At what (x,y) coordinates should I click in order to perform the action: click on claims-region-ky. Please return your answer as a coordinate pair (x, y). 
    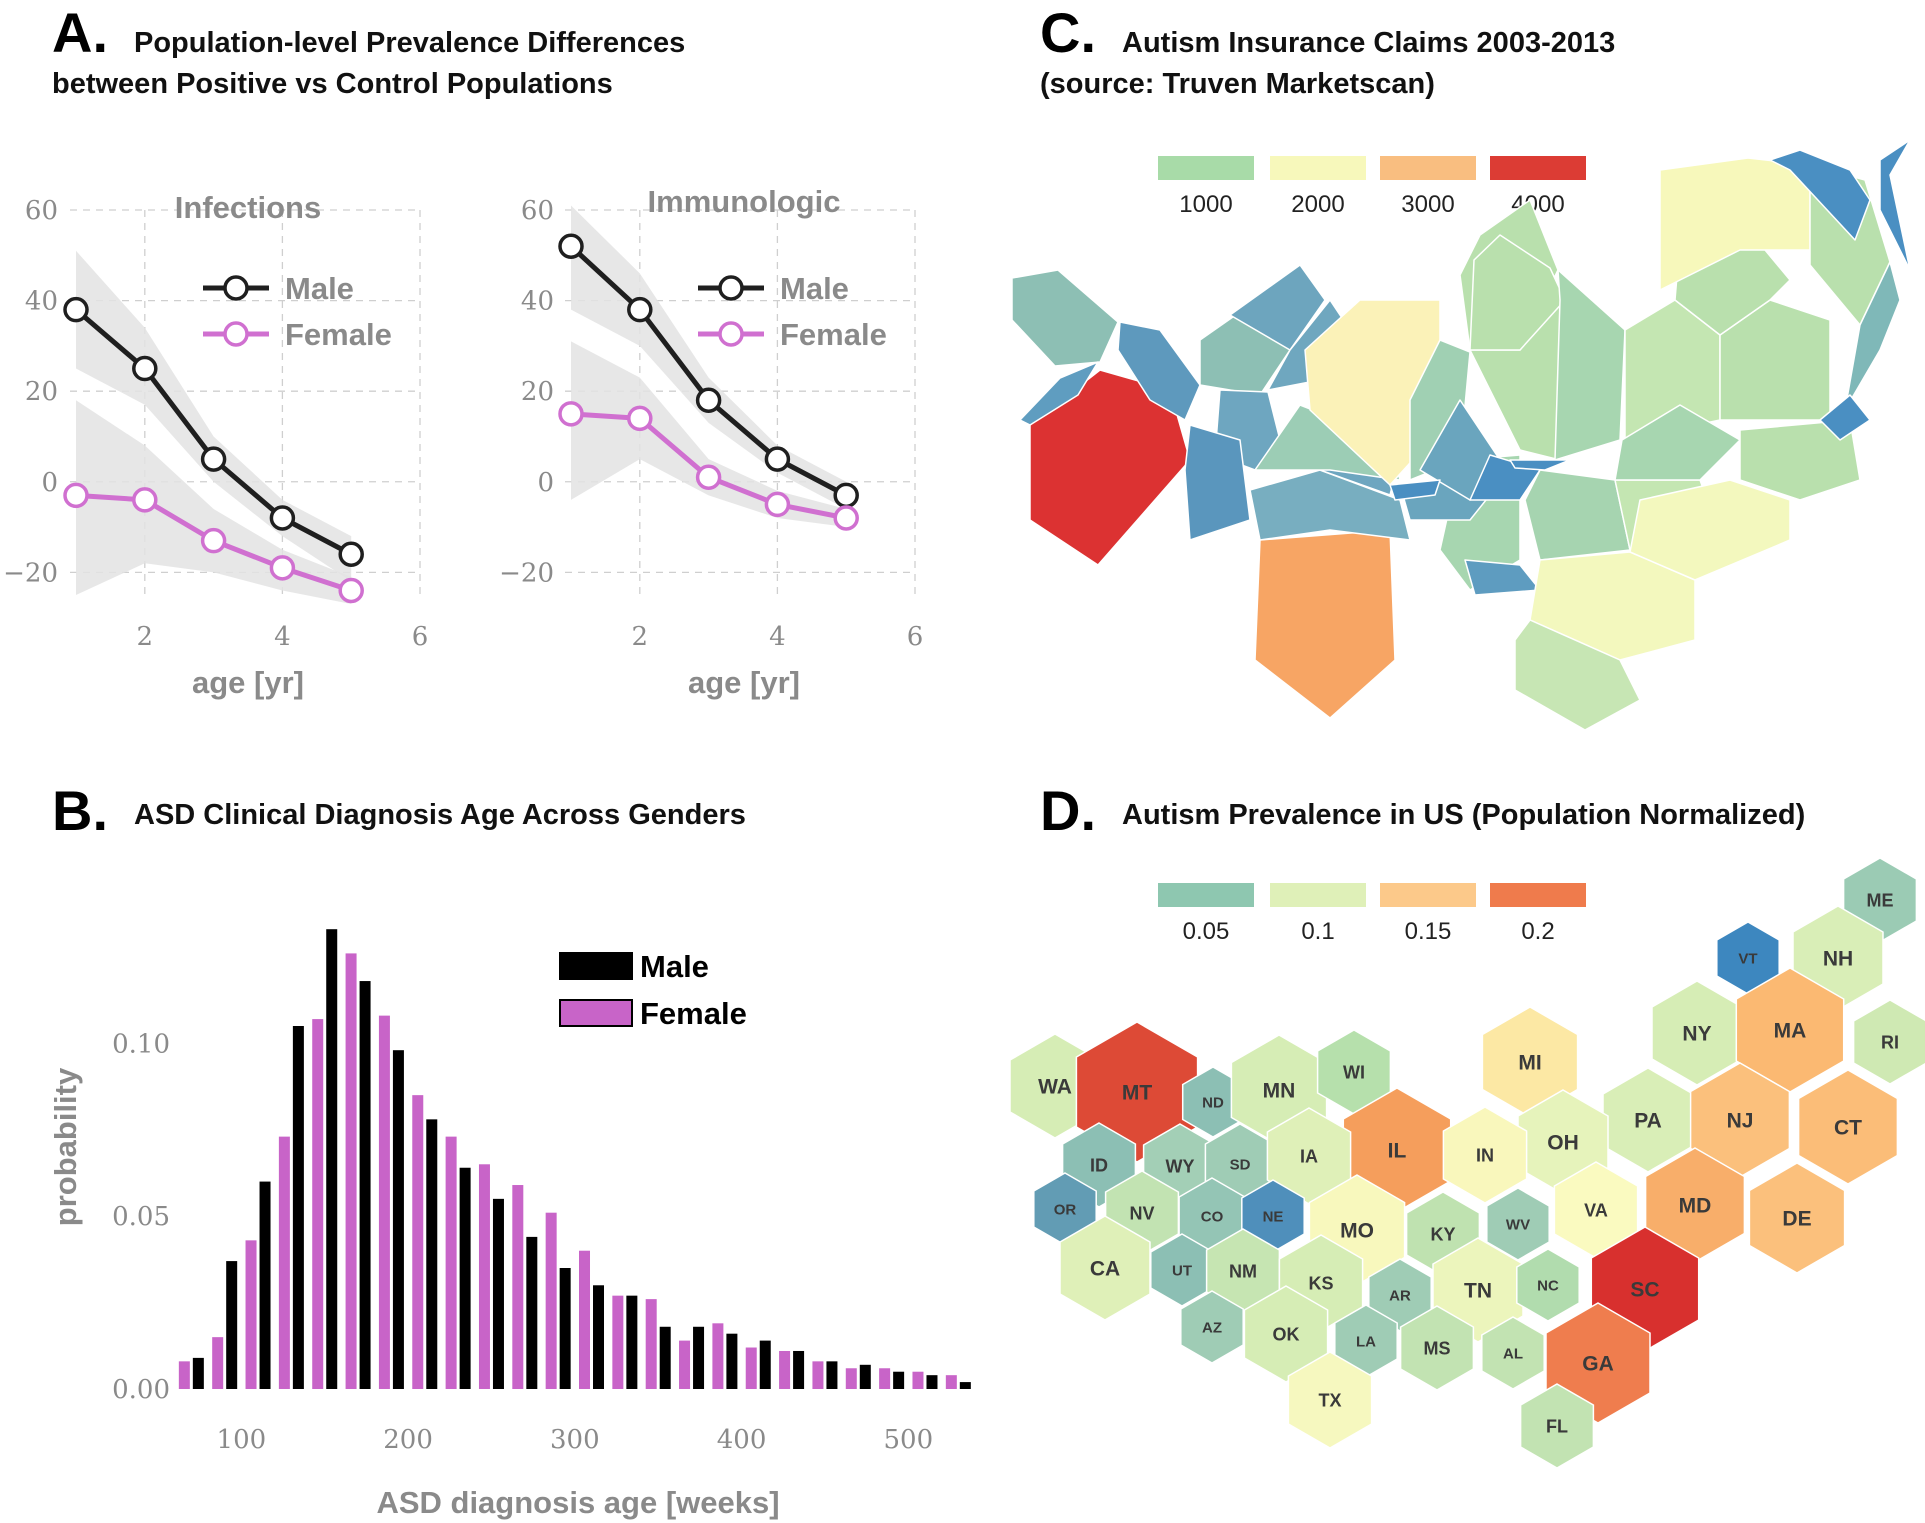
    Looking at the image, I should click on (1577, 515).